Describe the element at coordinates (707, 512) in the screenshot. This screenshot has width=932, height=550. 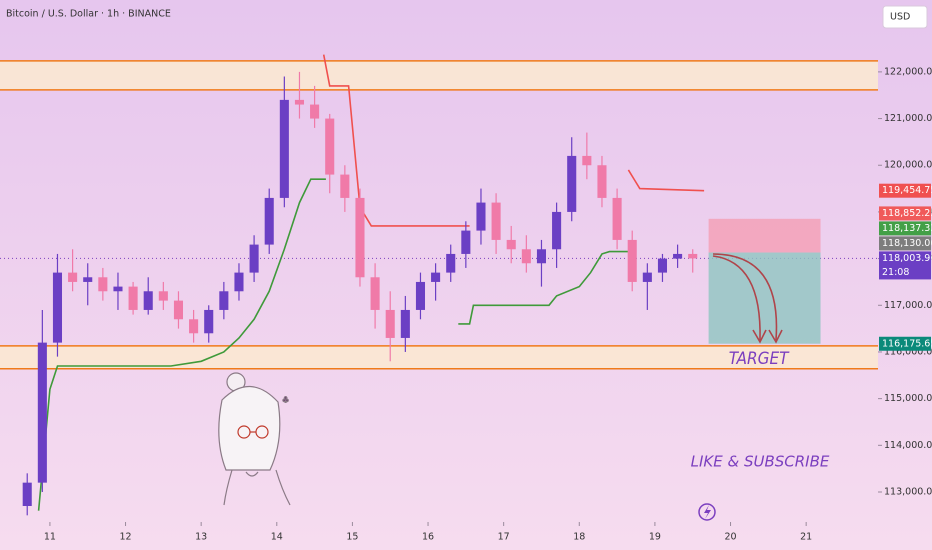
I see `lightning-icon` at that location.